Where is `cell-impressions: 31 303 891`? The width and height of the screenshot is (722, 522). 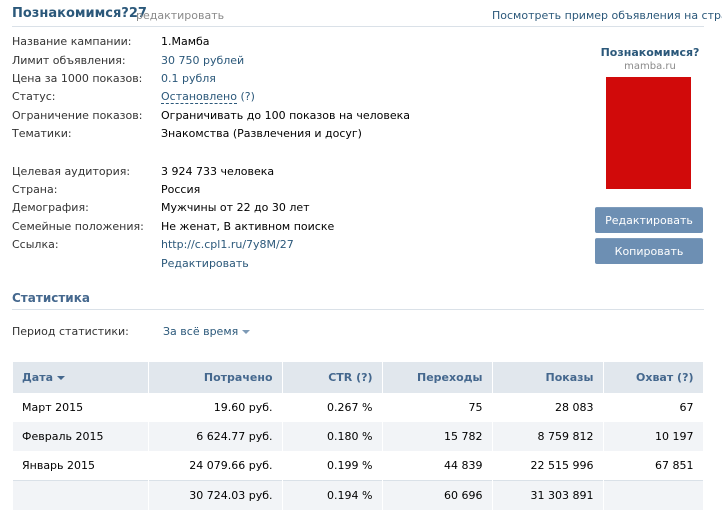
cell-impressions: 31 303 891 is located at coordinates (548, 495).